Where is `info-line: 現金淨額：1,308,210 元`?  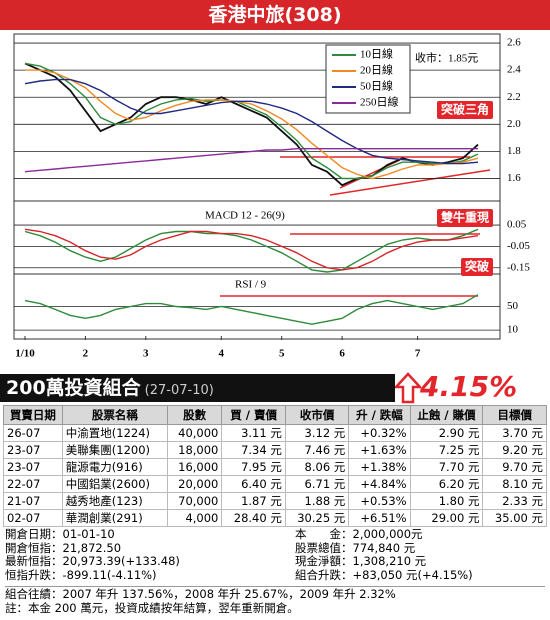
info-line: 現金淨額：1,308,210 元 is located at coordinates (361, 561).